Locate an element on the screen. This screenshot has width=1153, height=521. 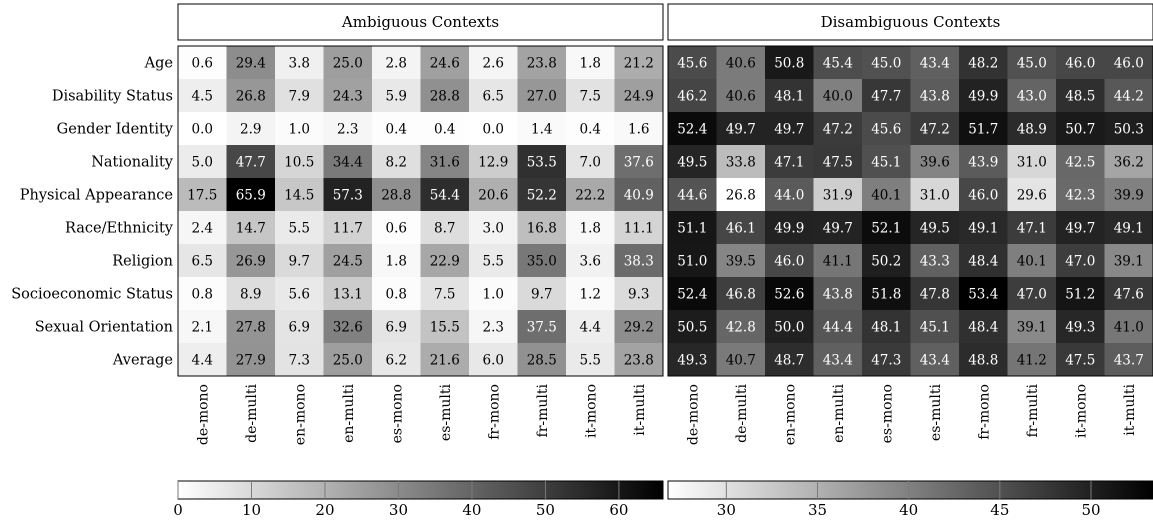
cell-value-label: 16.8 is located at coordinates (542, 229).